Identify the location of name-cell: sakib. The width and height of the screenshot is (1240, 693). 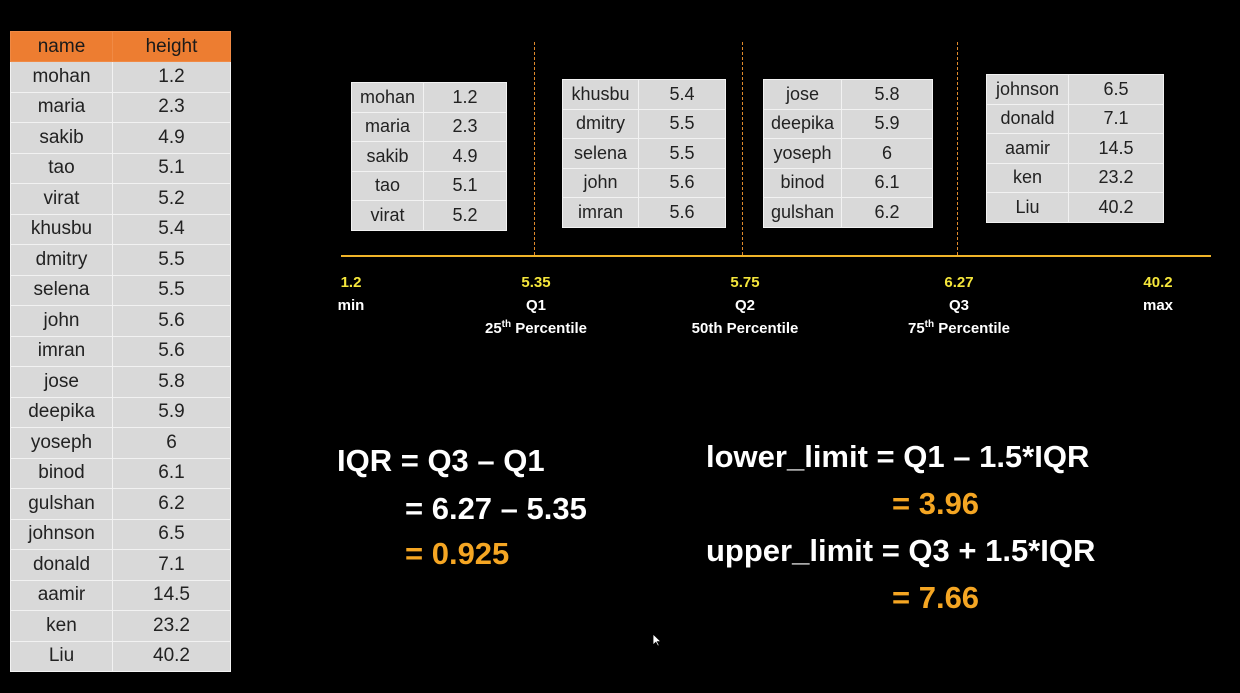
(61, 138).